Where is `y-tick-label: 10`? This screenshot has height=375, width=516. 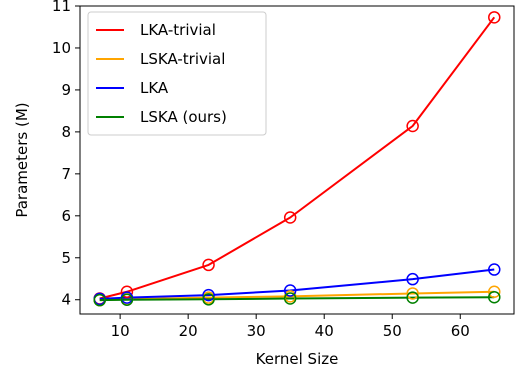 y-tick-label: 10 is located at coordinates (61, 48).